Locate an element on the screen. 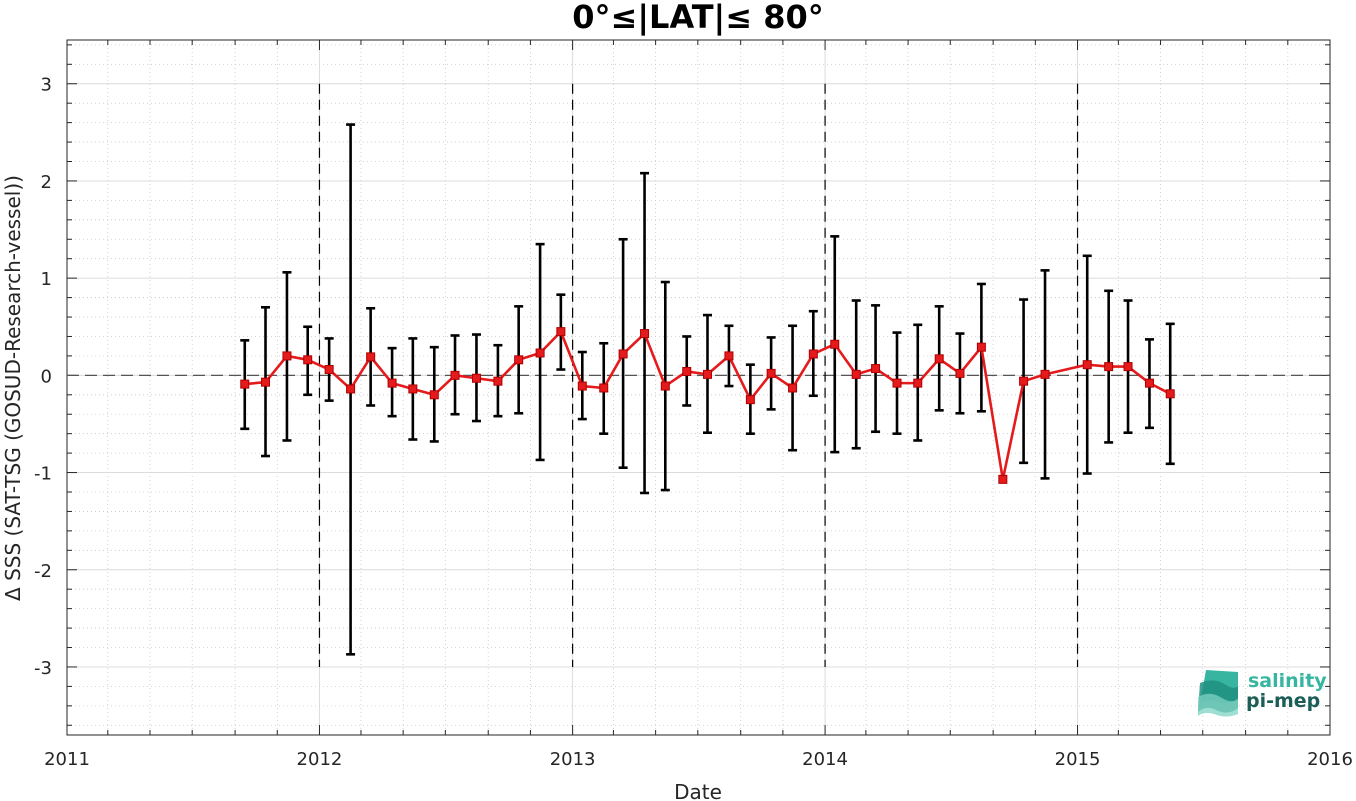 Image resolution: width=1356 pixels, height=801 pixels. x-tick-label: 2012 is located at coordinates (320, 759).